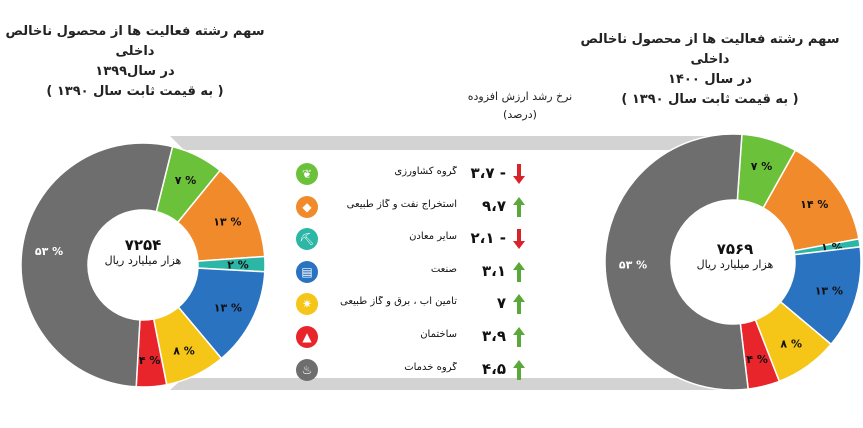 The height and width of the screenshot is (428, 863). I want to click on factory-icon: ▤, so click(307, 271).